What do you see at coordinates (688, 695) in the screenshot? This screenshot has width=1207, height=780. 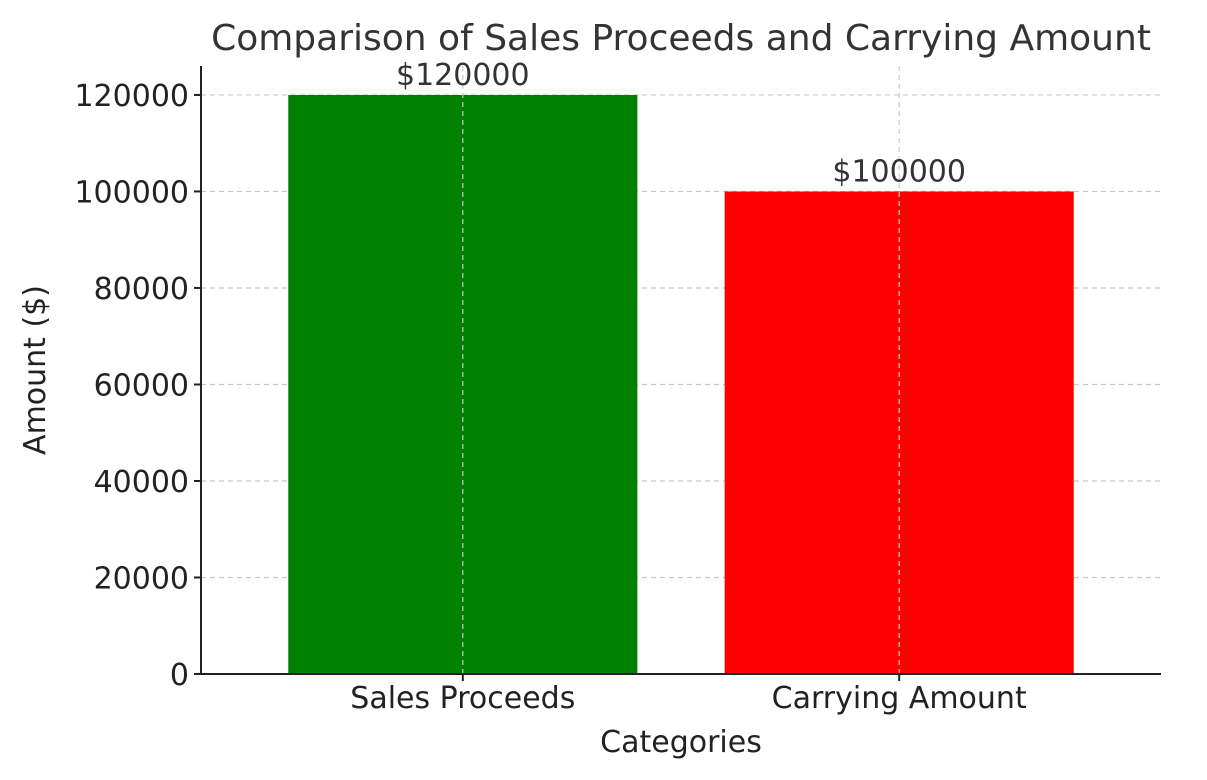 I see `x-ticks: Sales Proceeds Carrying Amount` at bounding box center [688, 695].